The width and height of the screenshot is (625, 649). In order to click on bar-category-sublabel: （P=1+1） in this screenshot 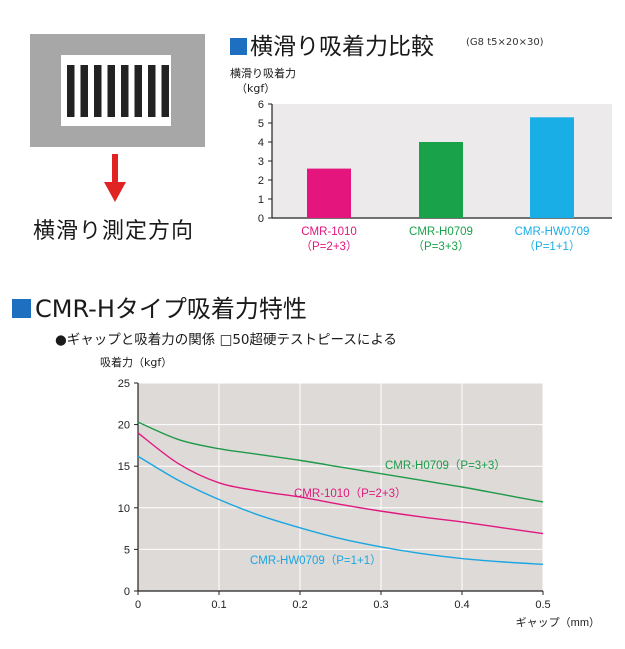, I will do `click(552, 246)`.